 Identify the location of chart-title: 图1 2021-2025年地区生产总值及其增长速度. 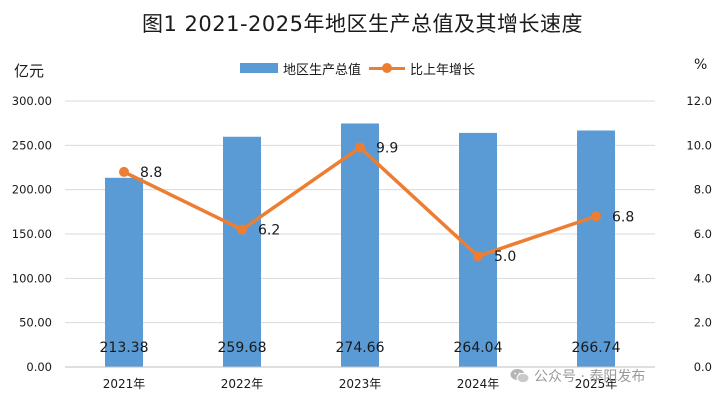
(362, 24).